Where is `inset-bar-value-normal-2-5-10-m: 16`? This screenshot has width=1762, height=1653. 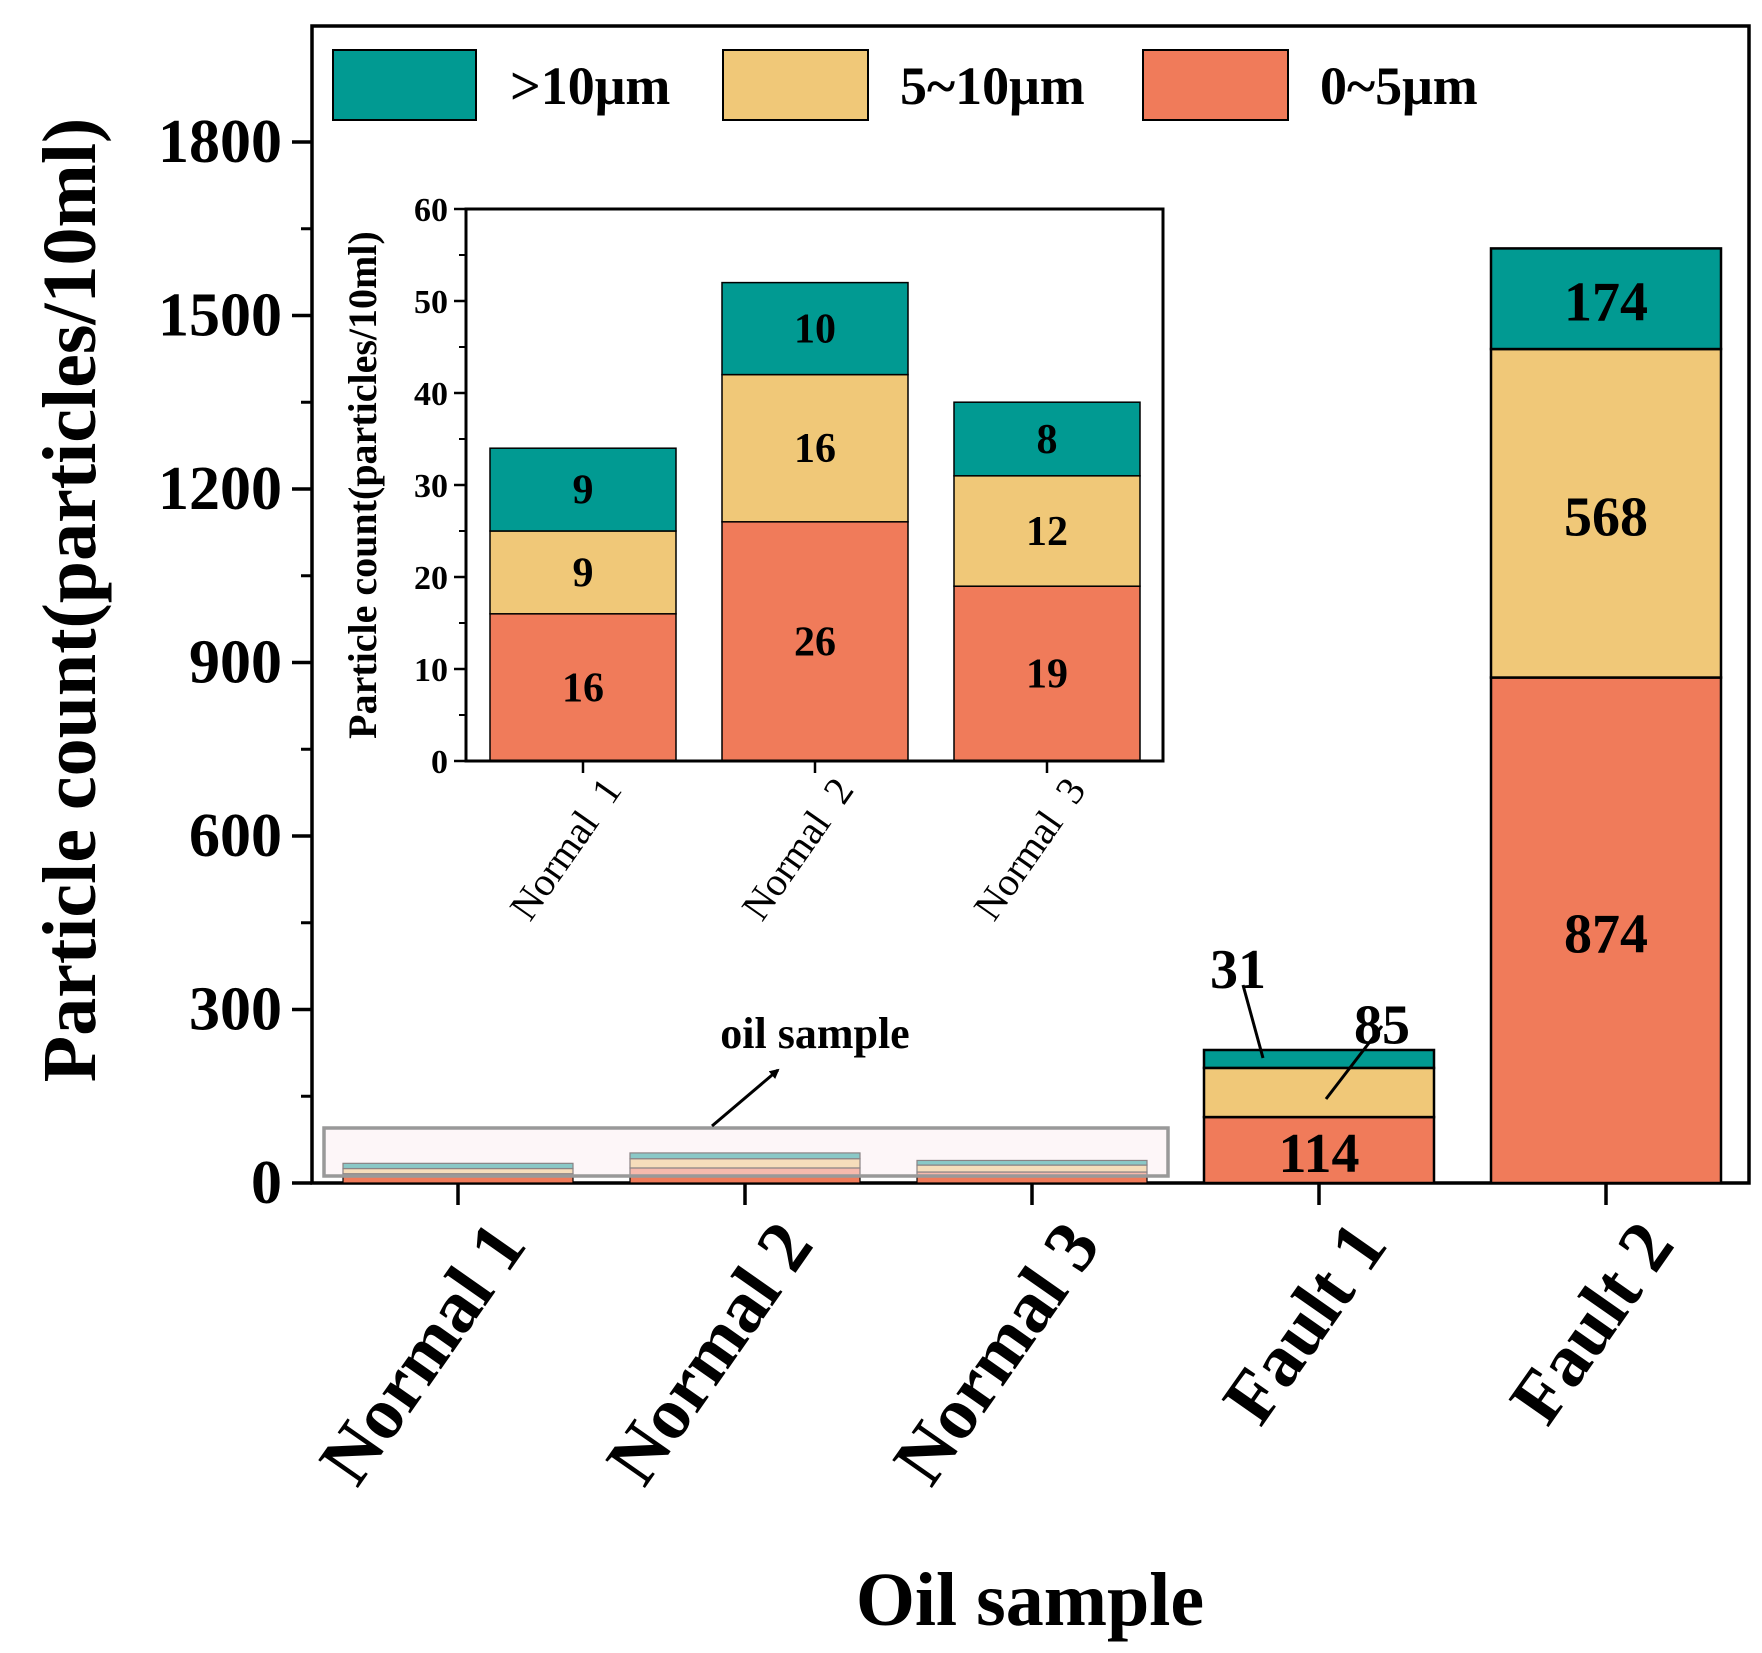
inset-bar-value-normal-2-5-10-m: 16 is located at coordinates (815, 449).